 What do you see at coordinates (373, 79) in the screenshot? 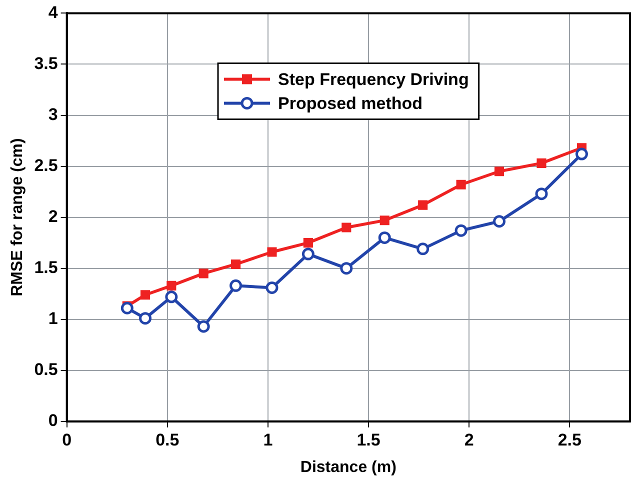
I see `legend-label: Step Frequency Driving` at bounding box center [373, 79].